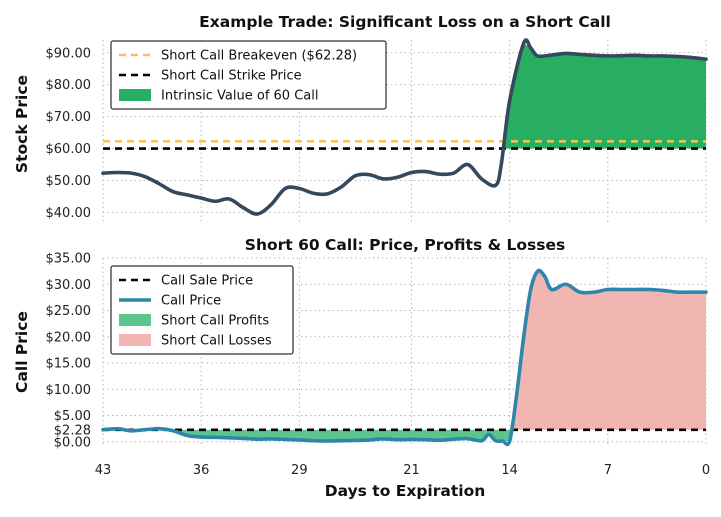  I want to click on legend-label: Intrinsic Value of 60 Call, so click(239, 96).